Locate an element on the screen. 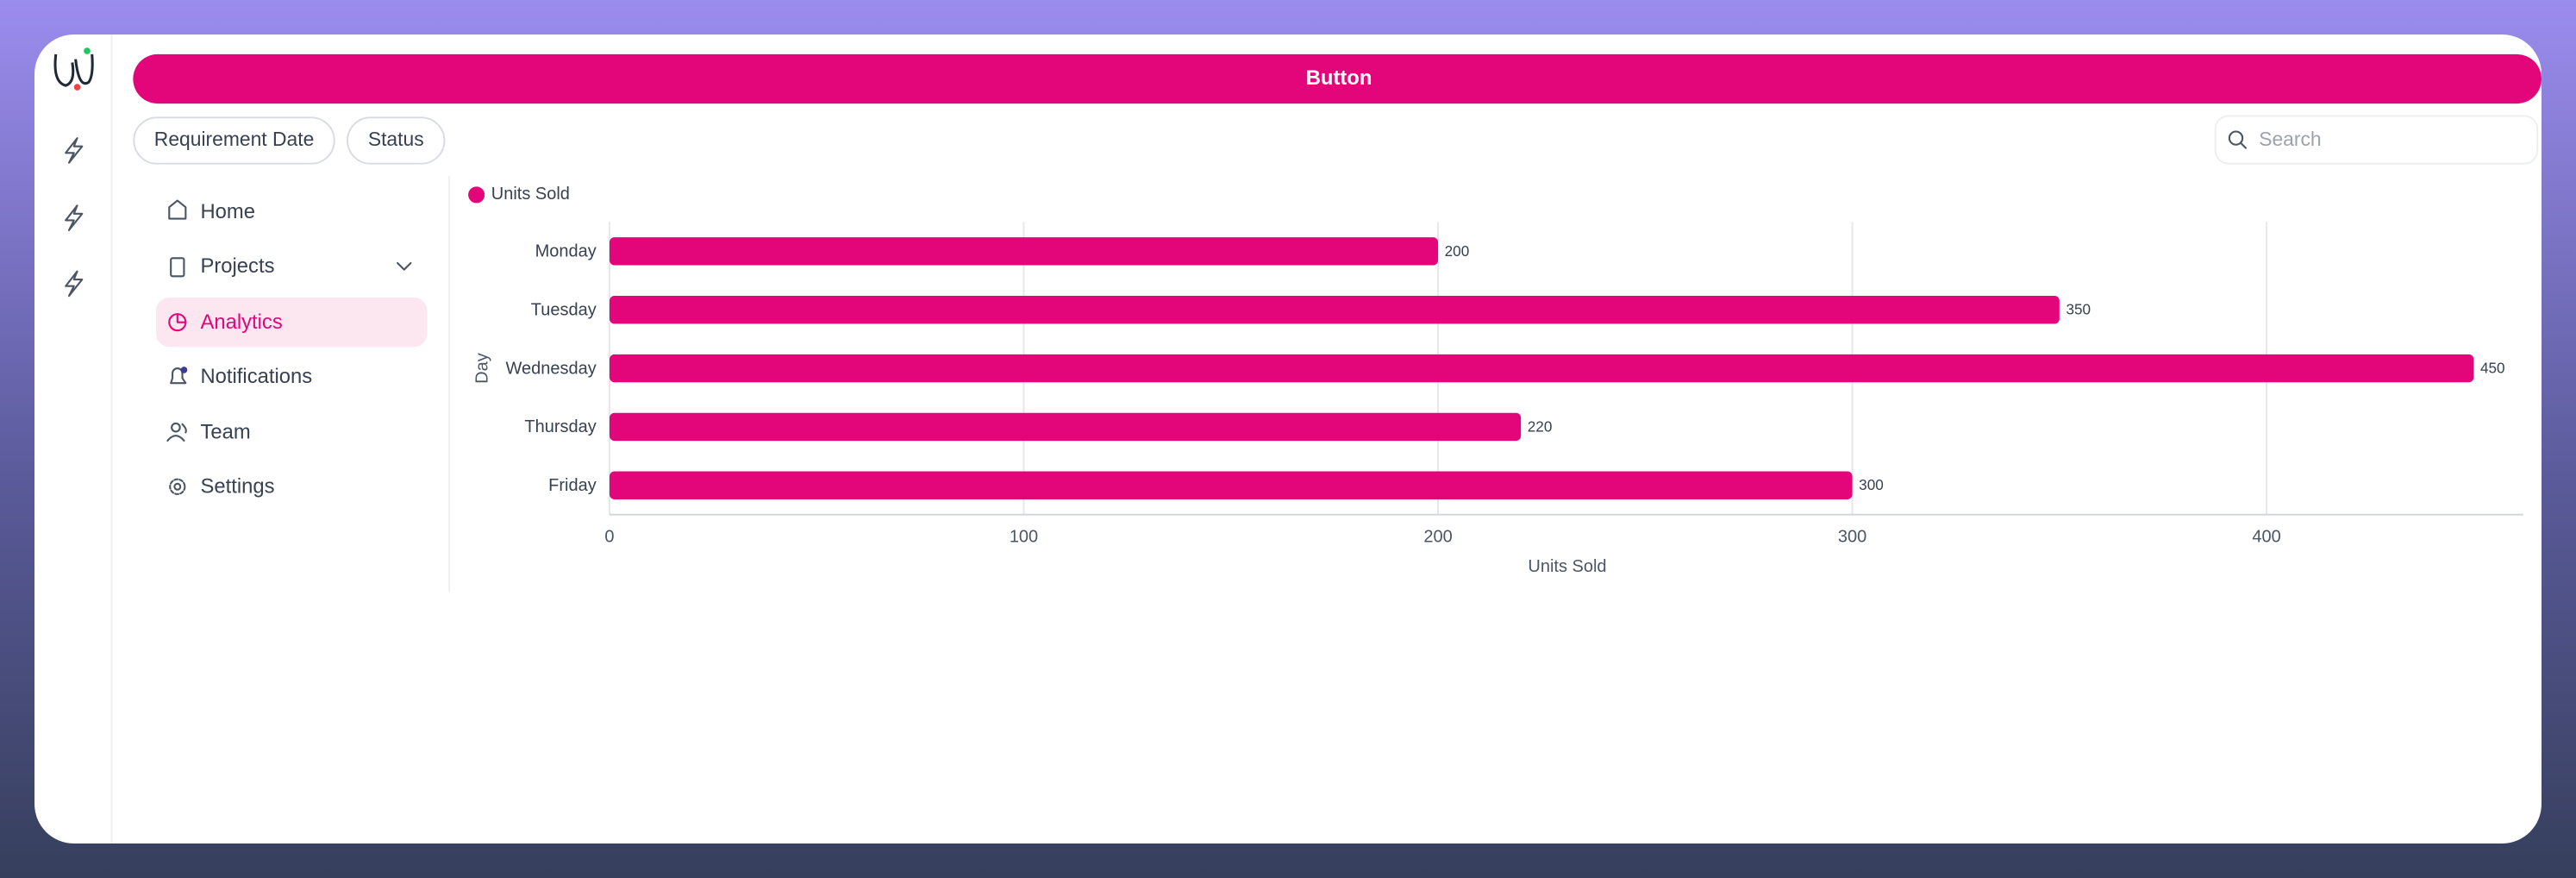  nav-item: Team is located at coordinates (208, 432).